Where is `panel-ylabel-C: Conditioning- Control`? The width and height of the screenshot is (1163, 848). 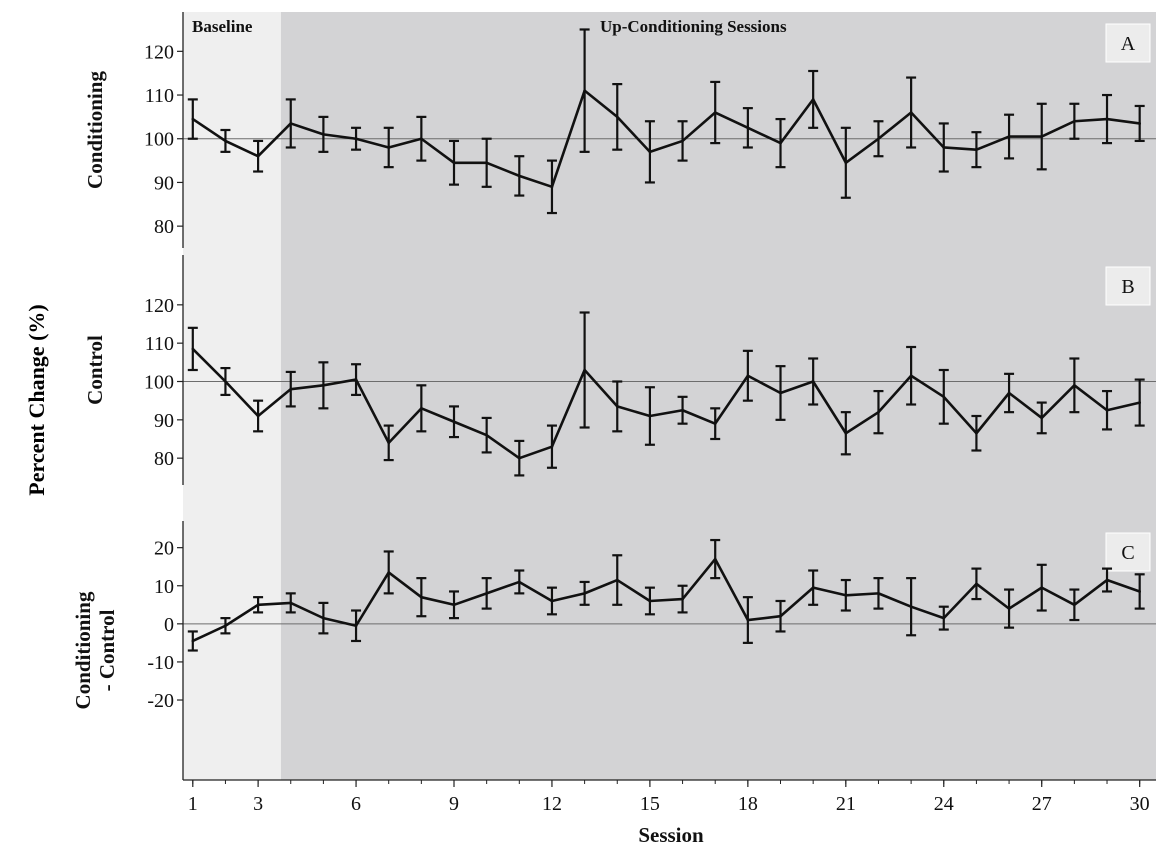
panel-ylabel-C: Conditioning- Control is located at coordinates (95, 650).